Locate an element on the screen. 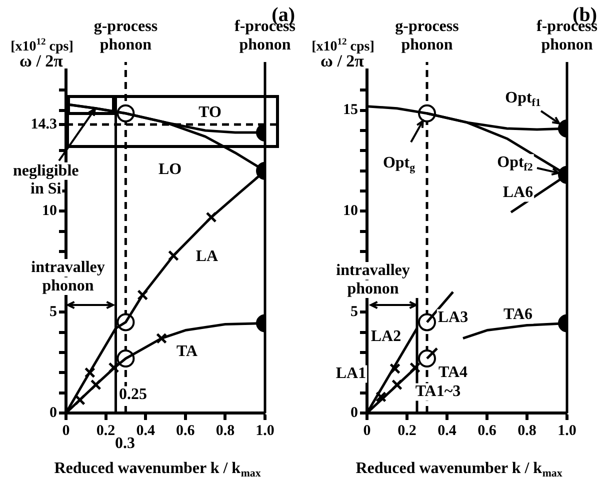 Image resolution: width=603 pixels, height=487 pixels. annotation: LO is located at coordinates (170, 169).